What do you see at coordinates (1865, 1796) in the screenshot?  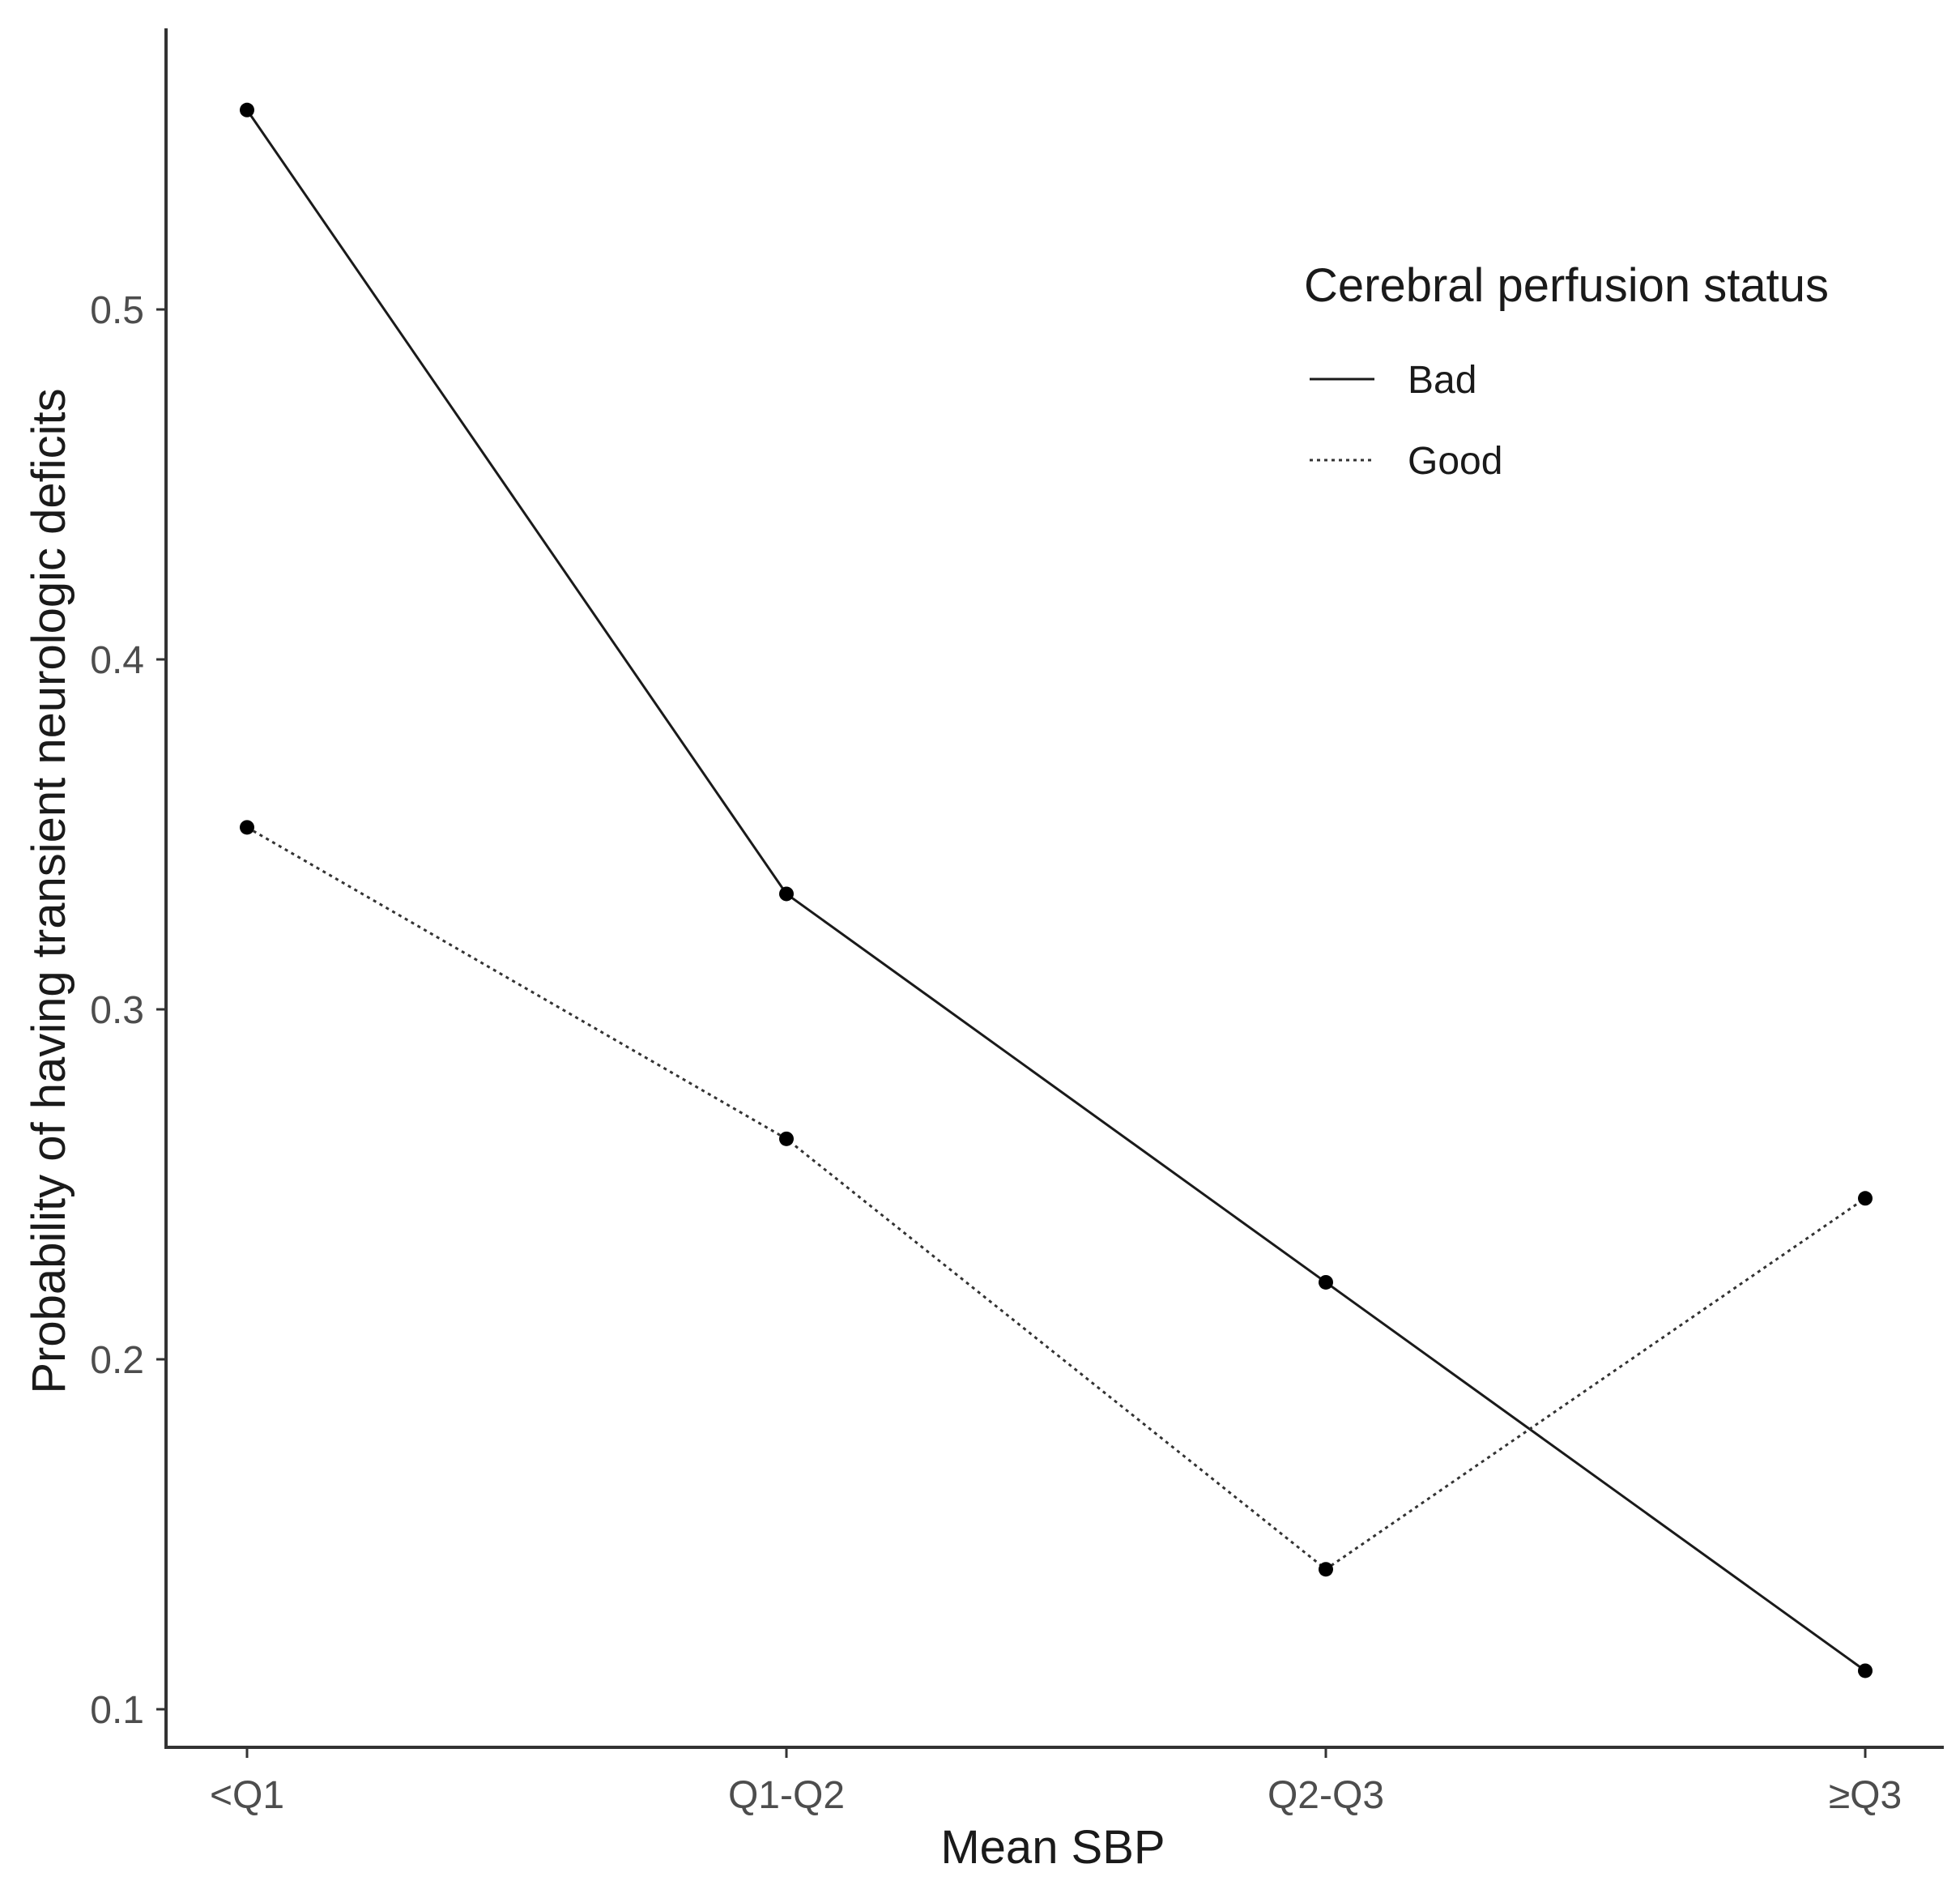 I see `x-tick-label: ≥Q3` at bounding box center [1865, 1796].